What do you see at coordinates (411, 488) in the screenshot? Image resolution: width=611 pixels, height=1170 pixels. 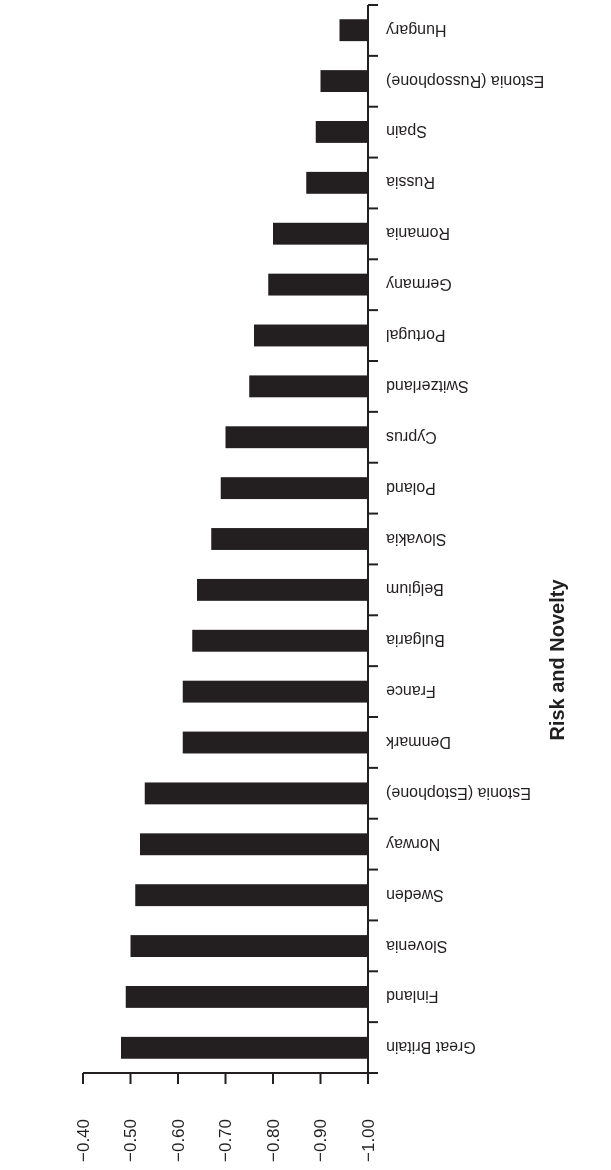 I see `y-tick-label: Poland` at bounding box center [411, 488].